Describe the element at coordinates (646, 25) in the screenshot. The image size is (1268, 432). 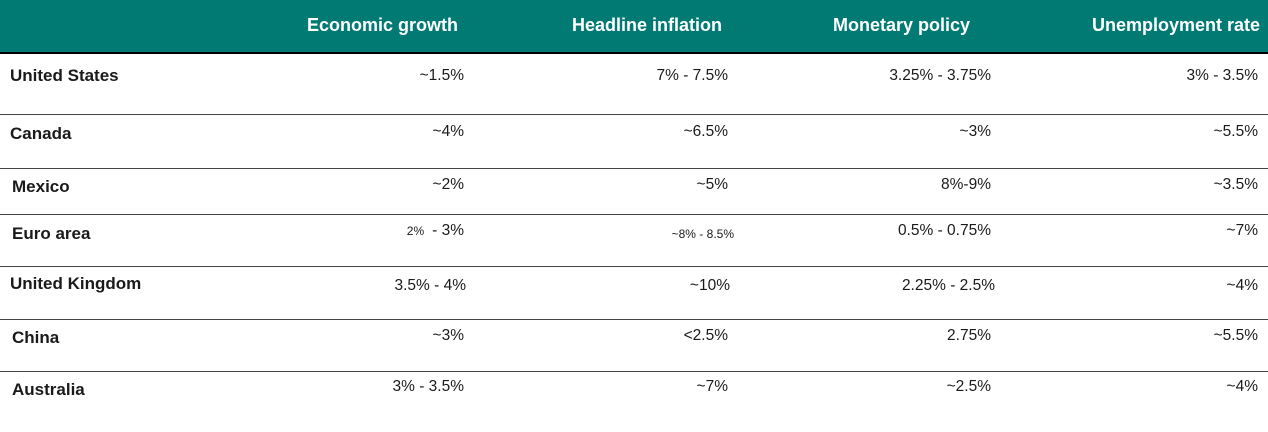
I see `header-headline-inflation: Headline inflation` at that location.